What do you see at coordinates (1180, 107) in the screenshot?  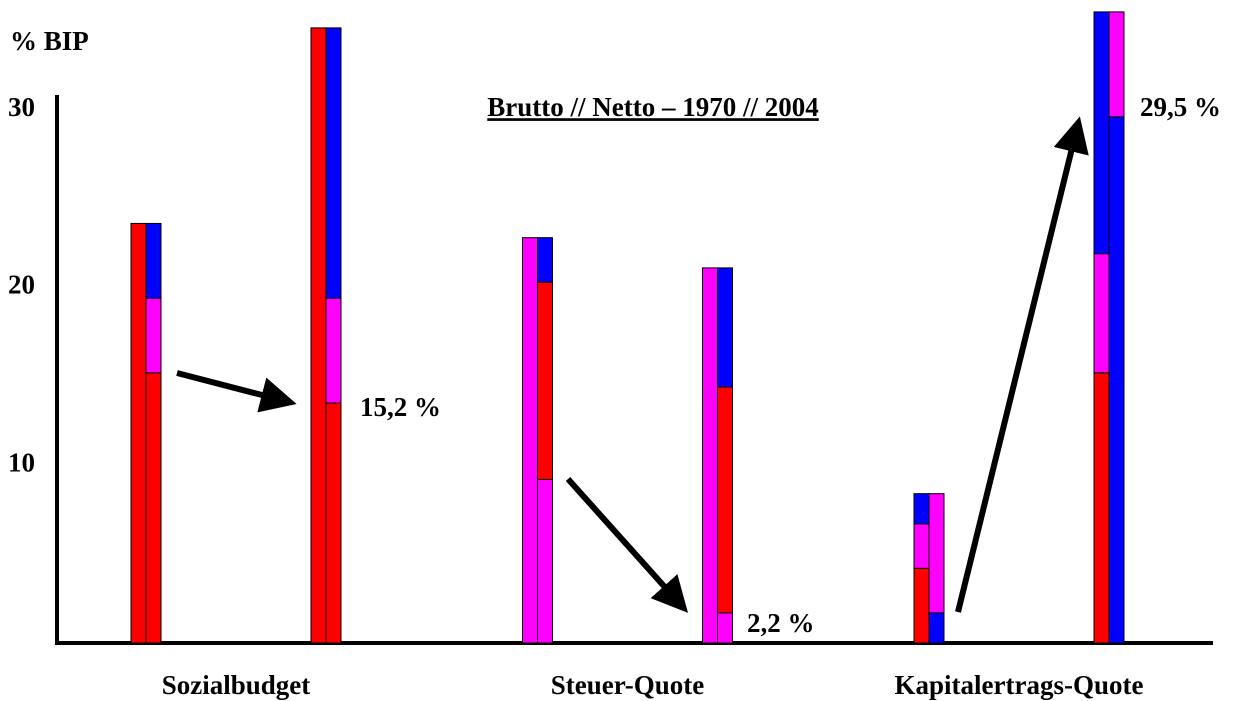 I see `annotation: 29,5 %` at bounding box center [1180, 107].